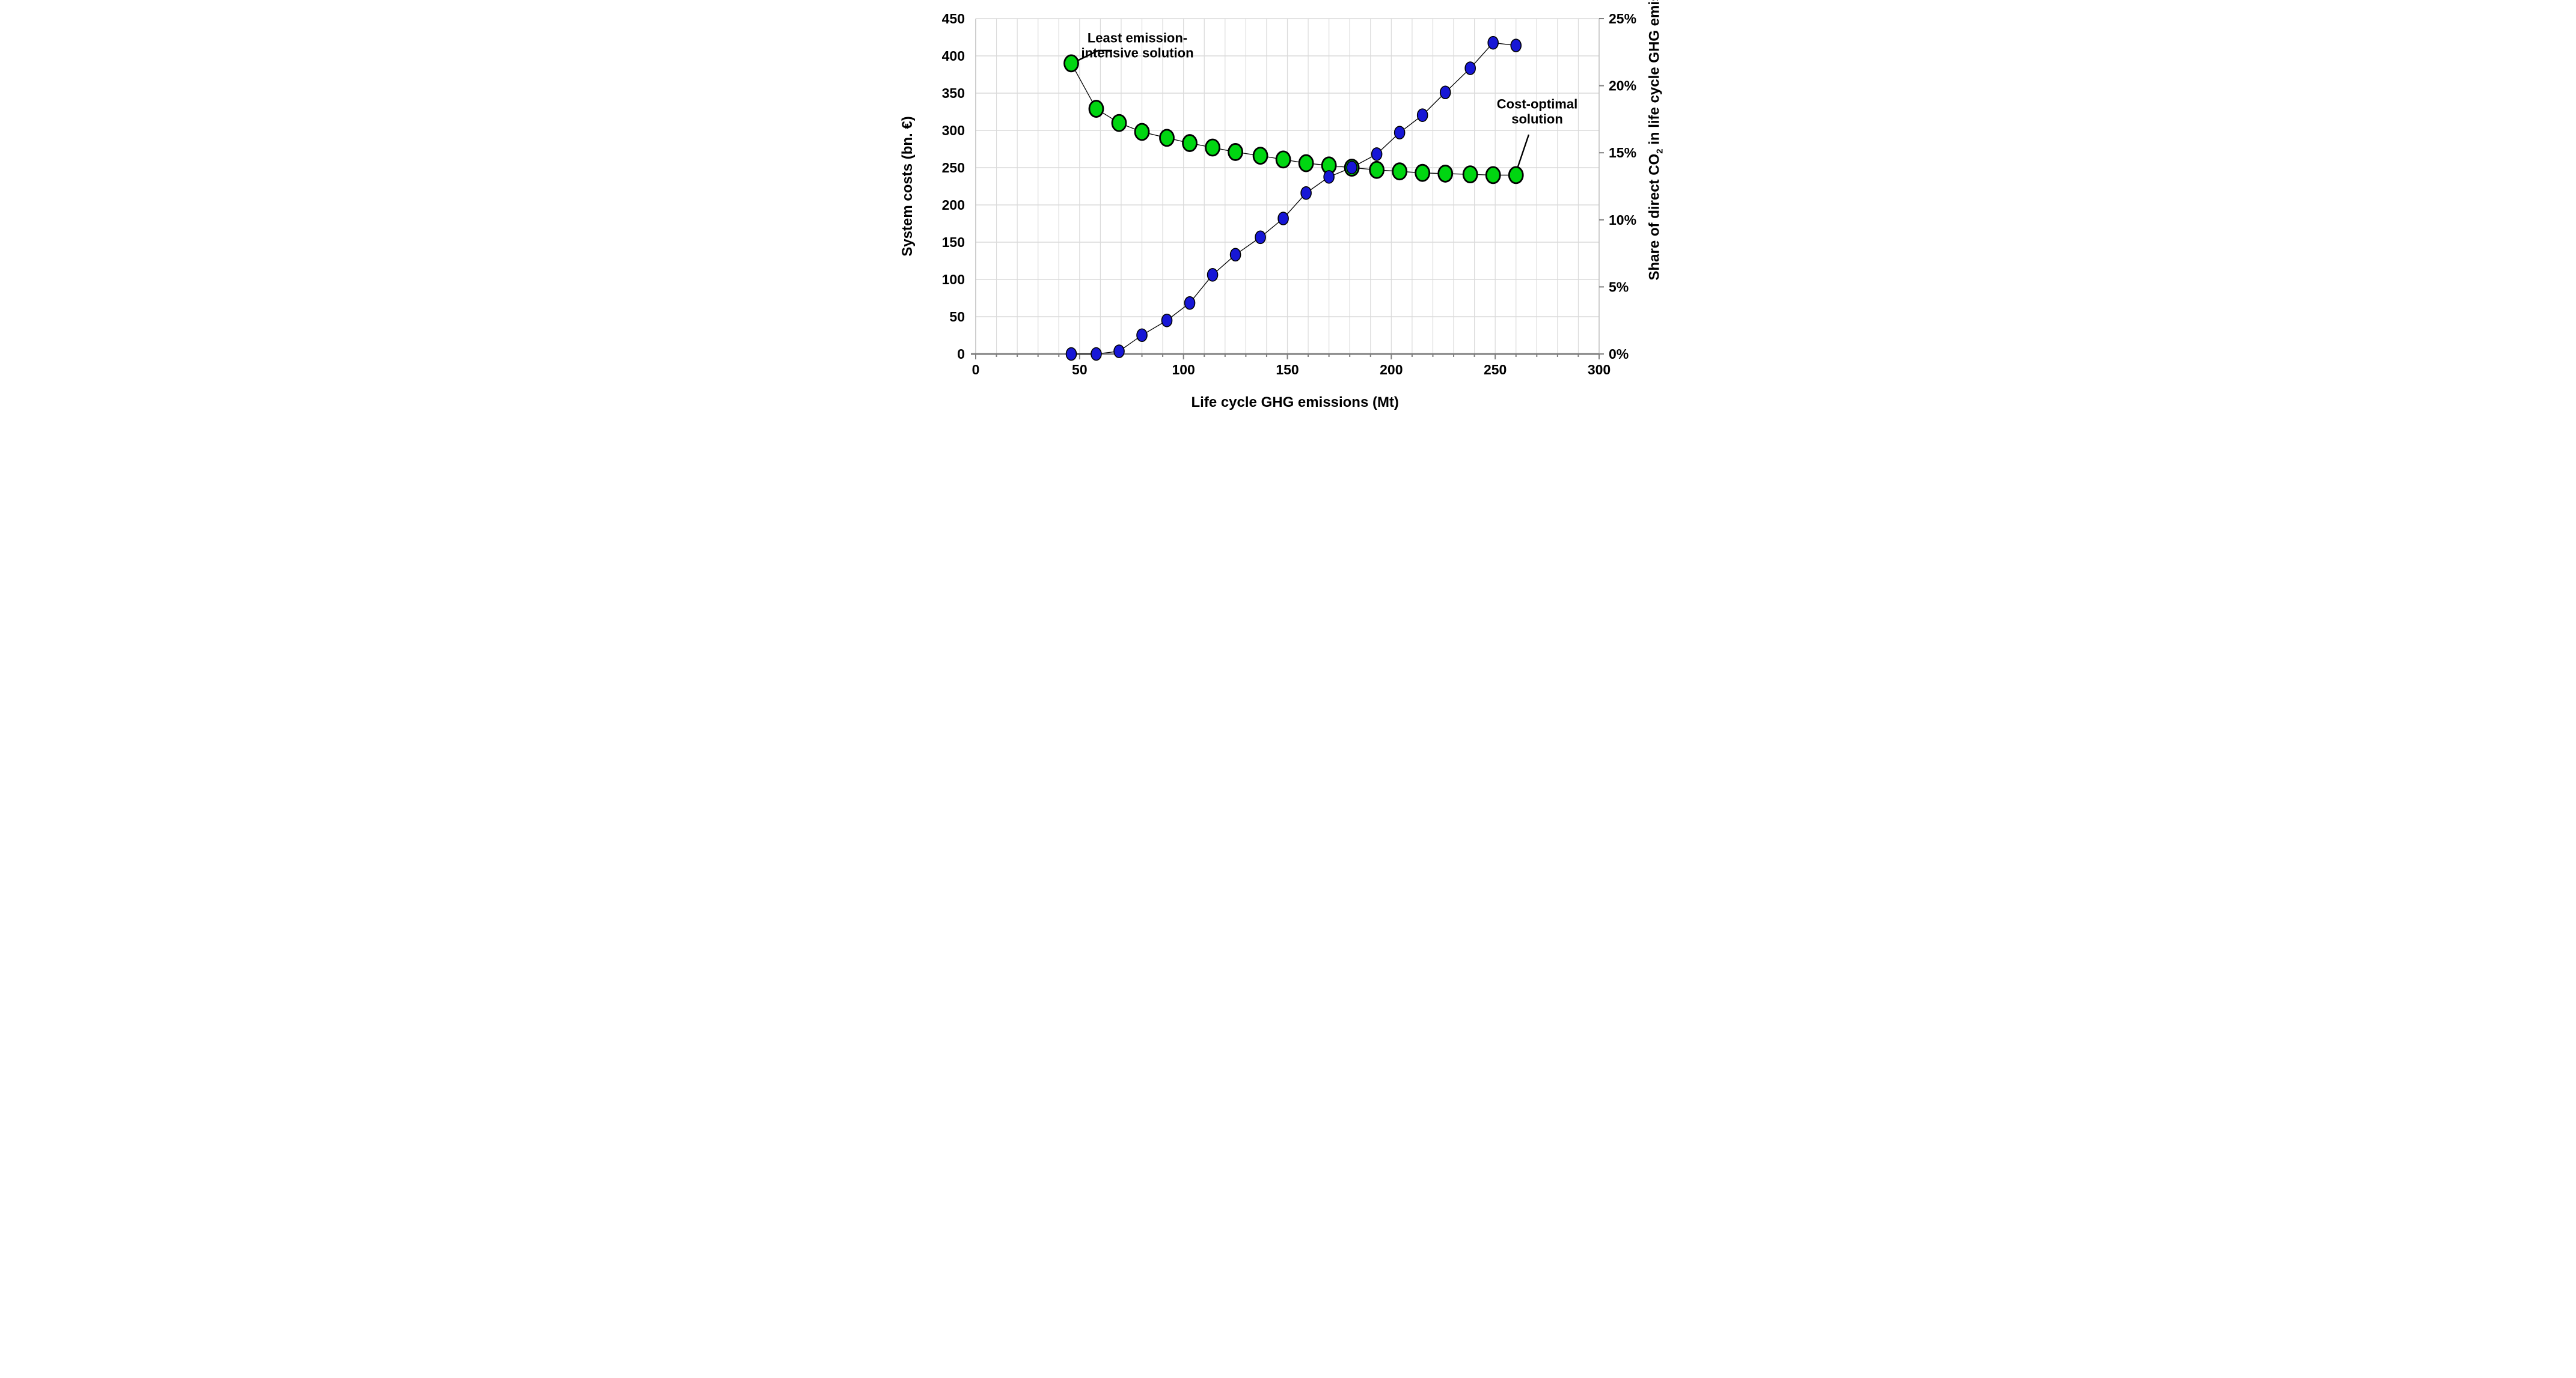  I want to click on x-tick-label: 300, so click(1599, 369).